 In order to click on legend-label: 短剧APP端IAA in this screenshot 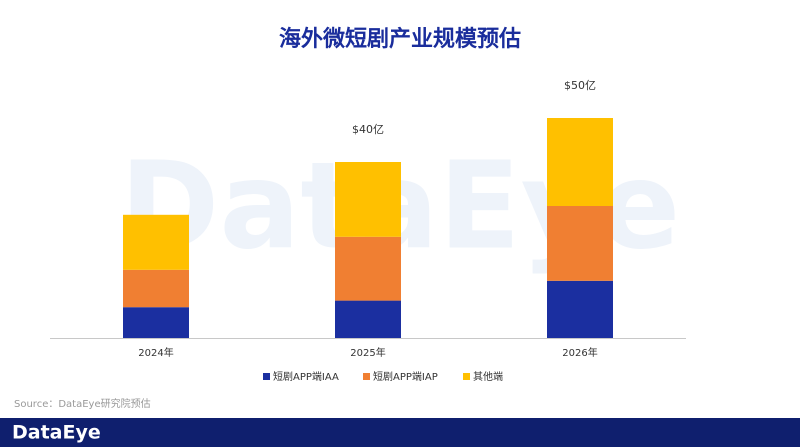, I will do `click(306, 376)`.